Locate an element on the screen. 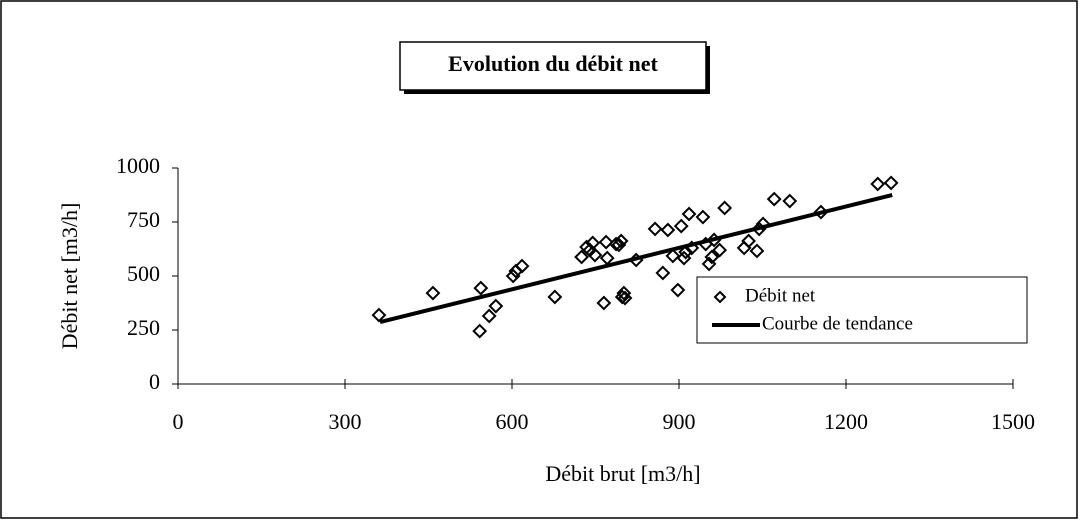 Image resolution: width=1082 pixels, height=520 pixels. y-tick-label: 500 is located at coordinates (143, 273).